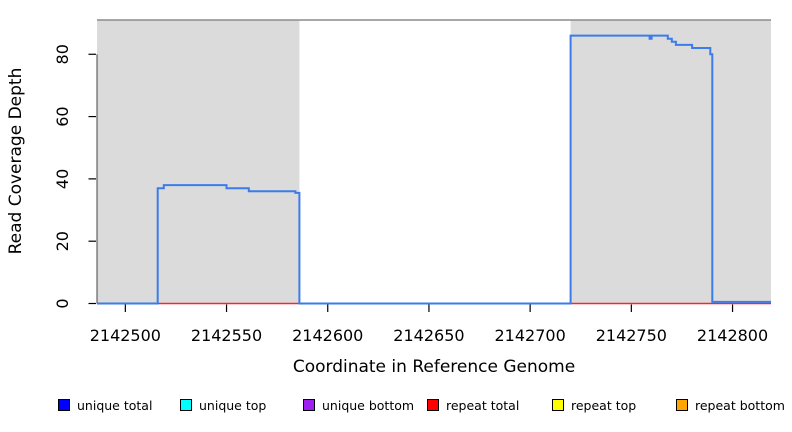  Describe the element at coordinates (125, 335) in the screenshot. I see `x-tick-label: 2142500` at that location.